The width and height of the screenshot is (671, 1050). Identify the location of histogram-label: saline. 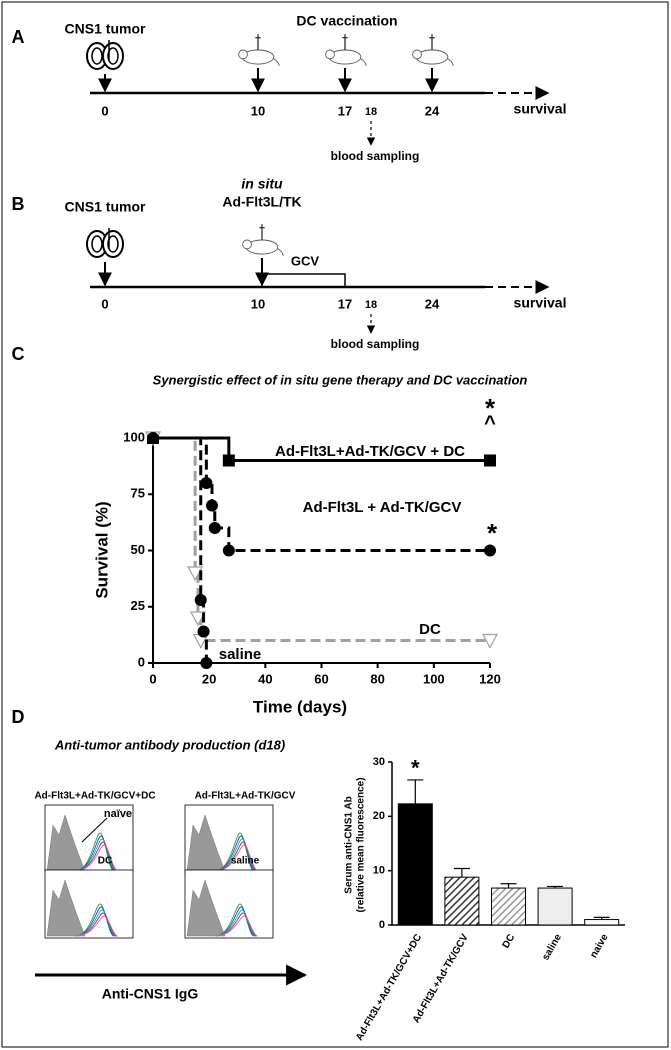
(245, 861).